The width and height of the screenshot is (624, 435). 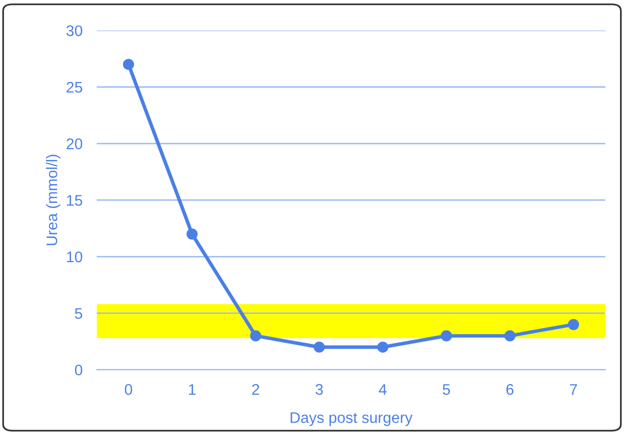 I want to click on y-tick-label: 0, so click(x=78, y=370).